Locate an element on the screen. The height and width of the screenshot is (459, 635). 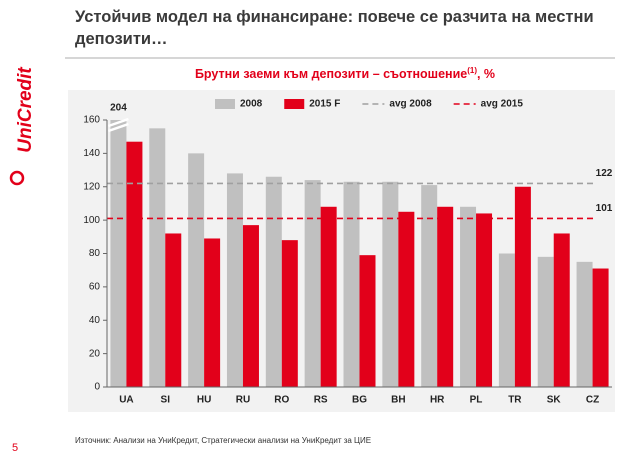
legend-label: 2008 is located at coordinates (251, 104).